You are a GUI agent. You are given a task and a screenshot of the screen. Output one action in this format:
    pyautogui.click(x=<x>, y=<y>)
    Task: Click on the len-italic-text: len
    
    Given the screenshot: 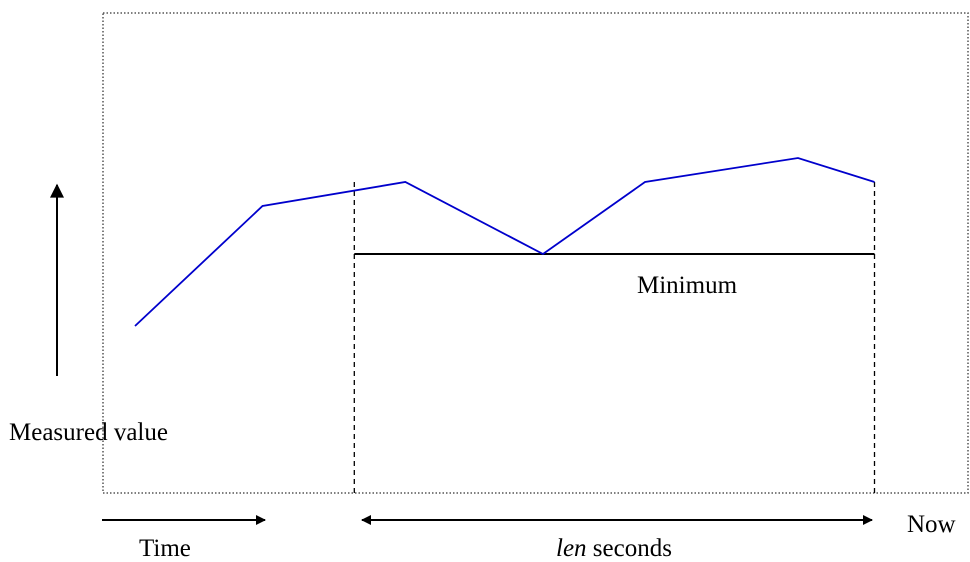 What is the action you would take?
    pyautogui.click(x=571, y=548)
    